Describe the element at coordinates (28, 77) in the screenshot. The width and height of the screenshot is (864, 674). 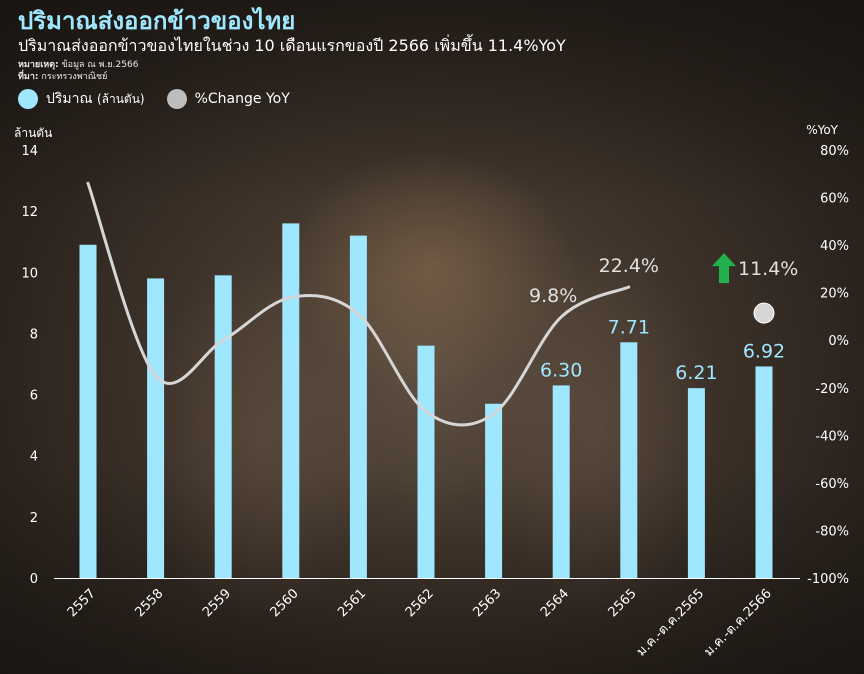
I see `source-label: ที่มา:` at that location.